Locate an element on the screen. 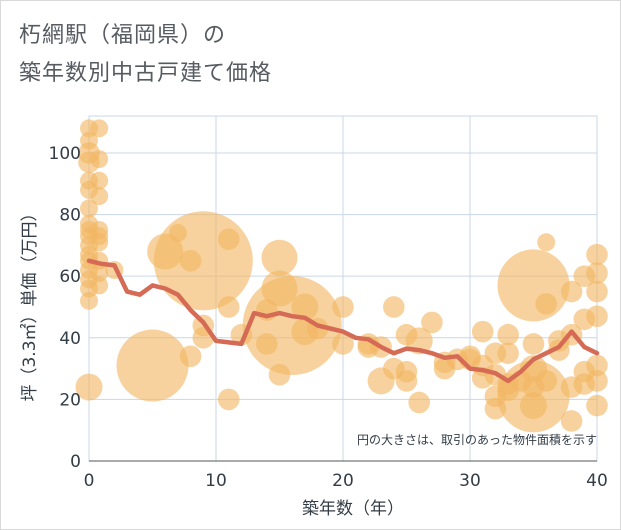  y-tick-label: 80 is located at coordinates (70, 216).